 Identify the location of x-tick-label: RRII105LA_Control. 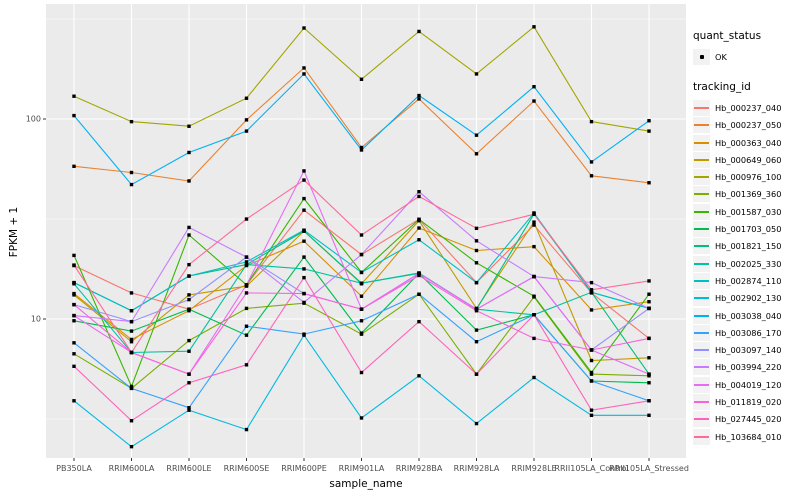
(591, 468).